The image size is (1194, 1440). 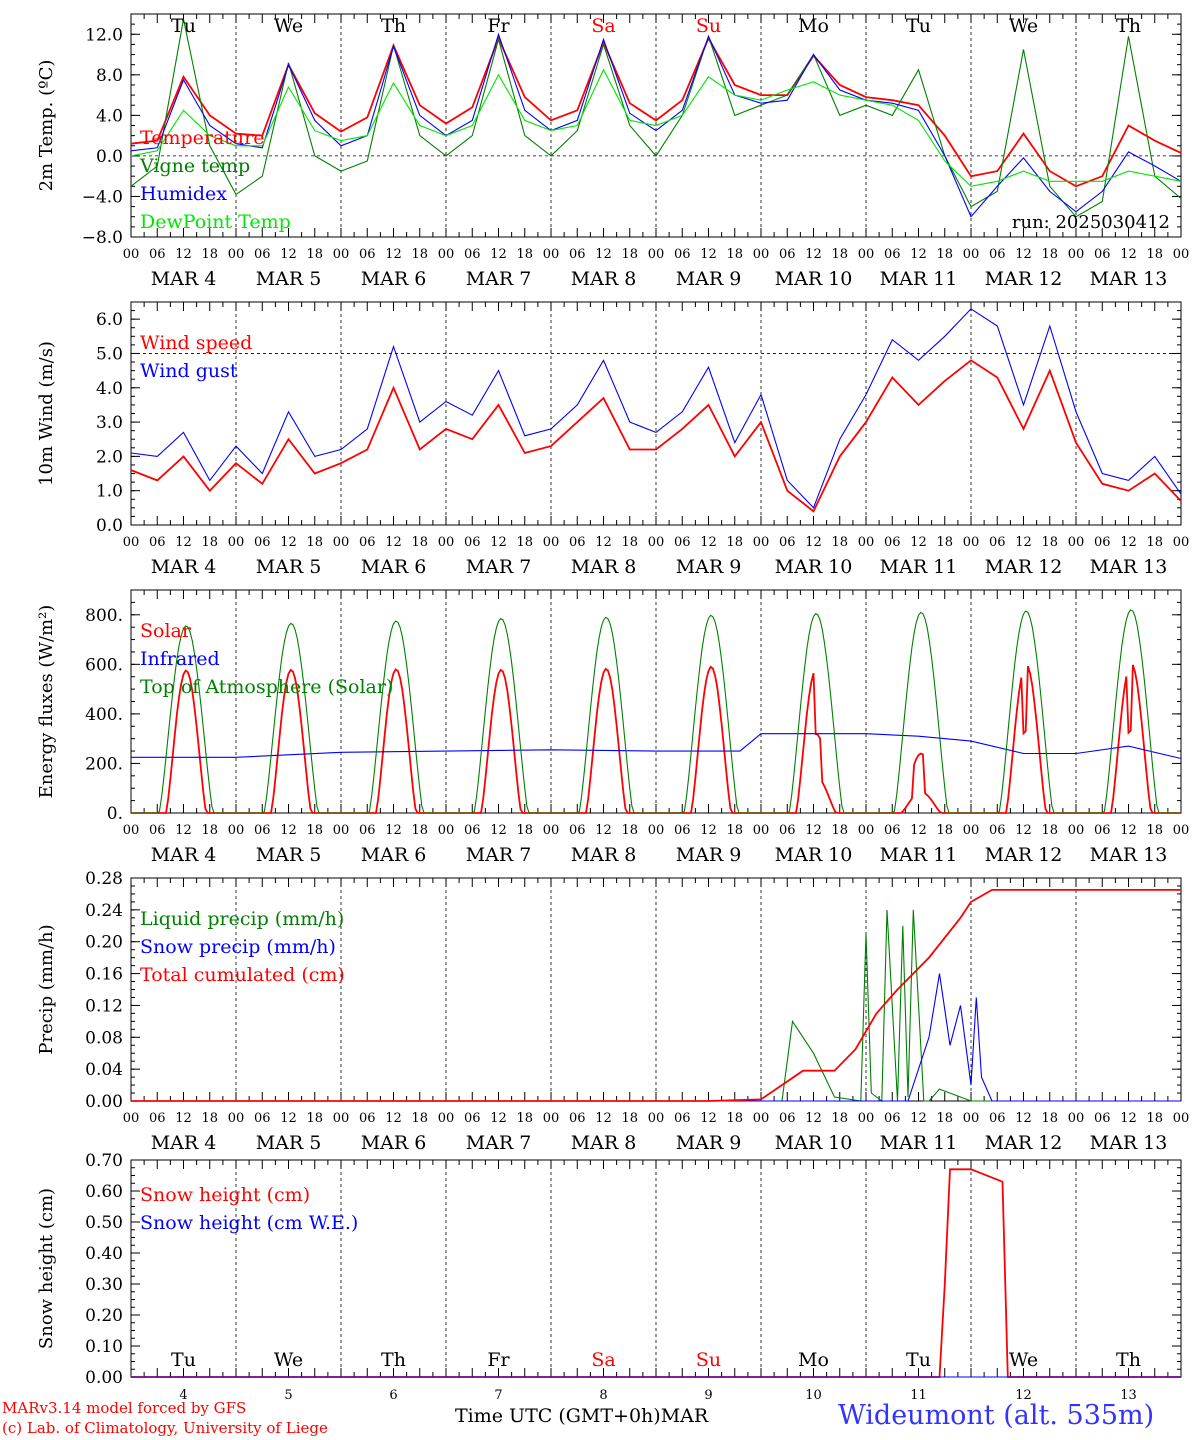 I want to click on y-tick-label: 200., so click(x=104, y=764).